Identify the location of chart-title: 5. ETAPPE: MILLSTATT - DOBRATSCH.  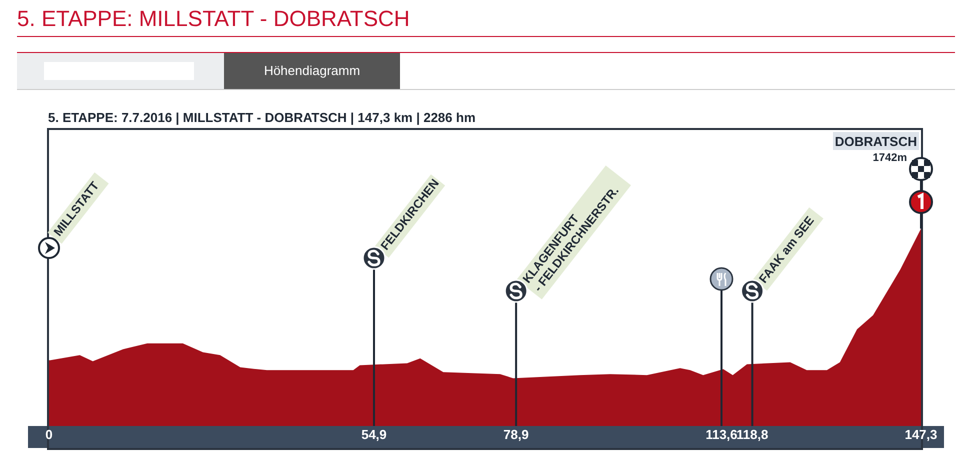
(213, 19).